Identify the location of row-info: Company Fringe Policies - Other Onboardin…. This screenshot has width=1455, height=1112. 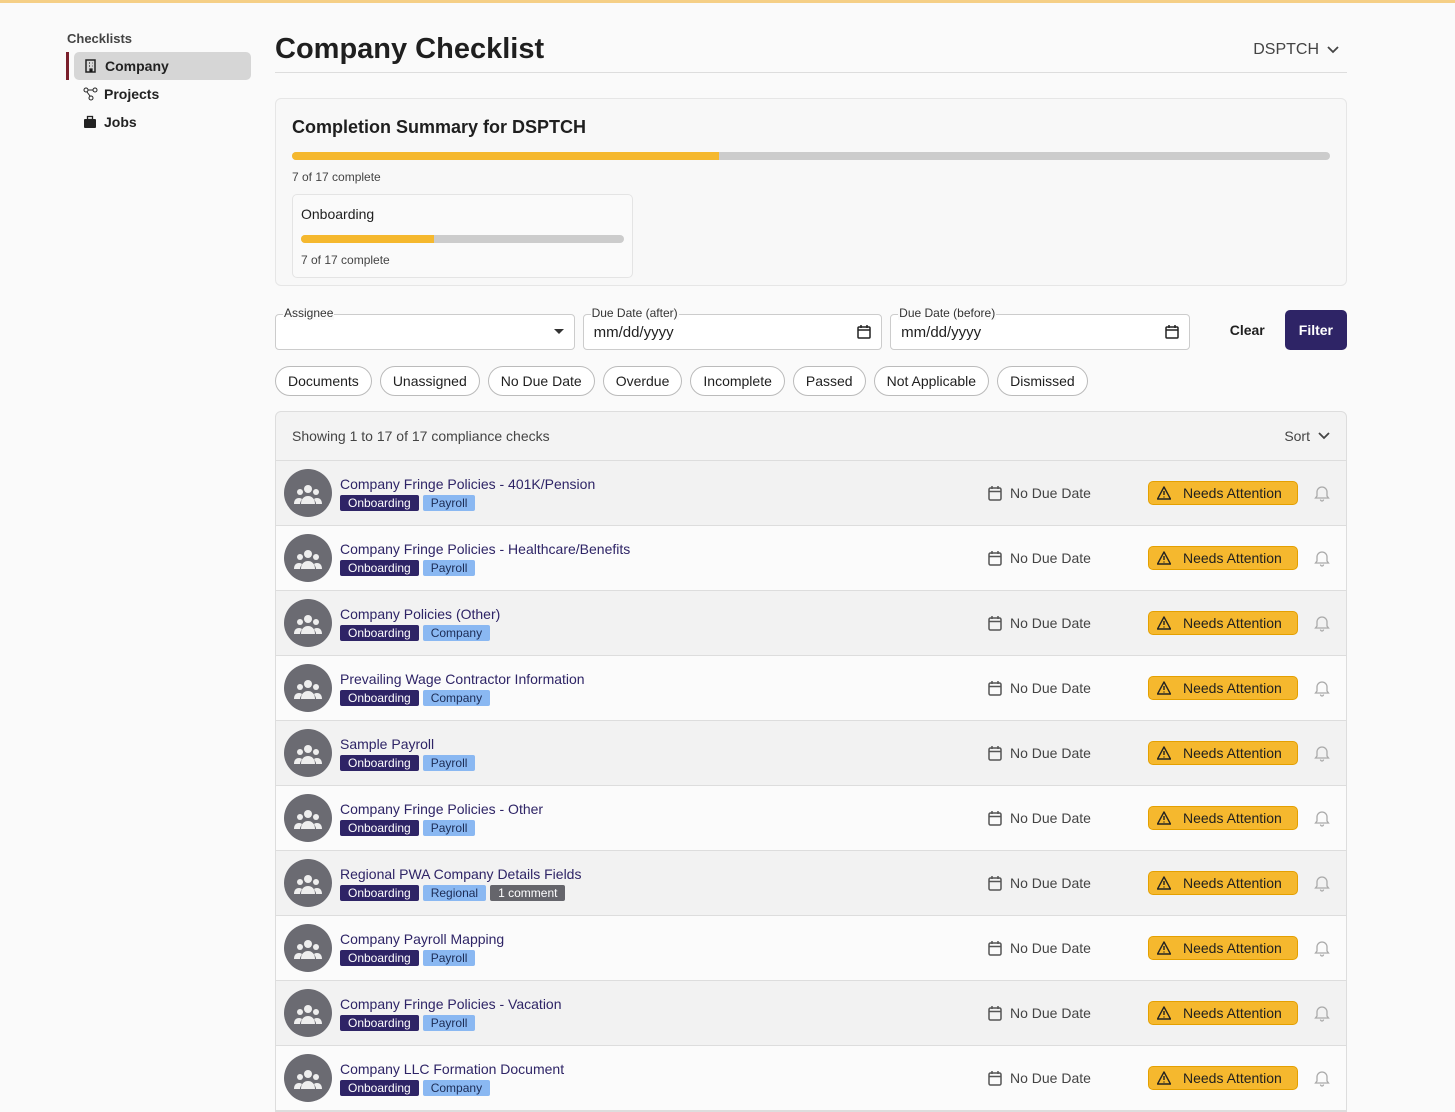
(664, 818).